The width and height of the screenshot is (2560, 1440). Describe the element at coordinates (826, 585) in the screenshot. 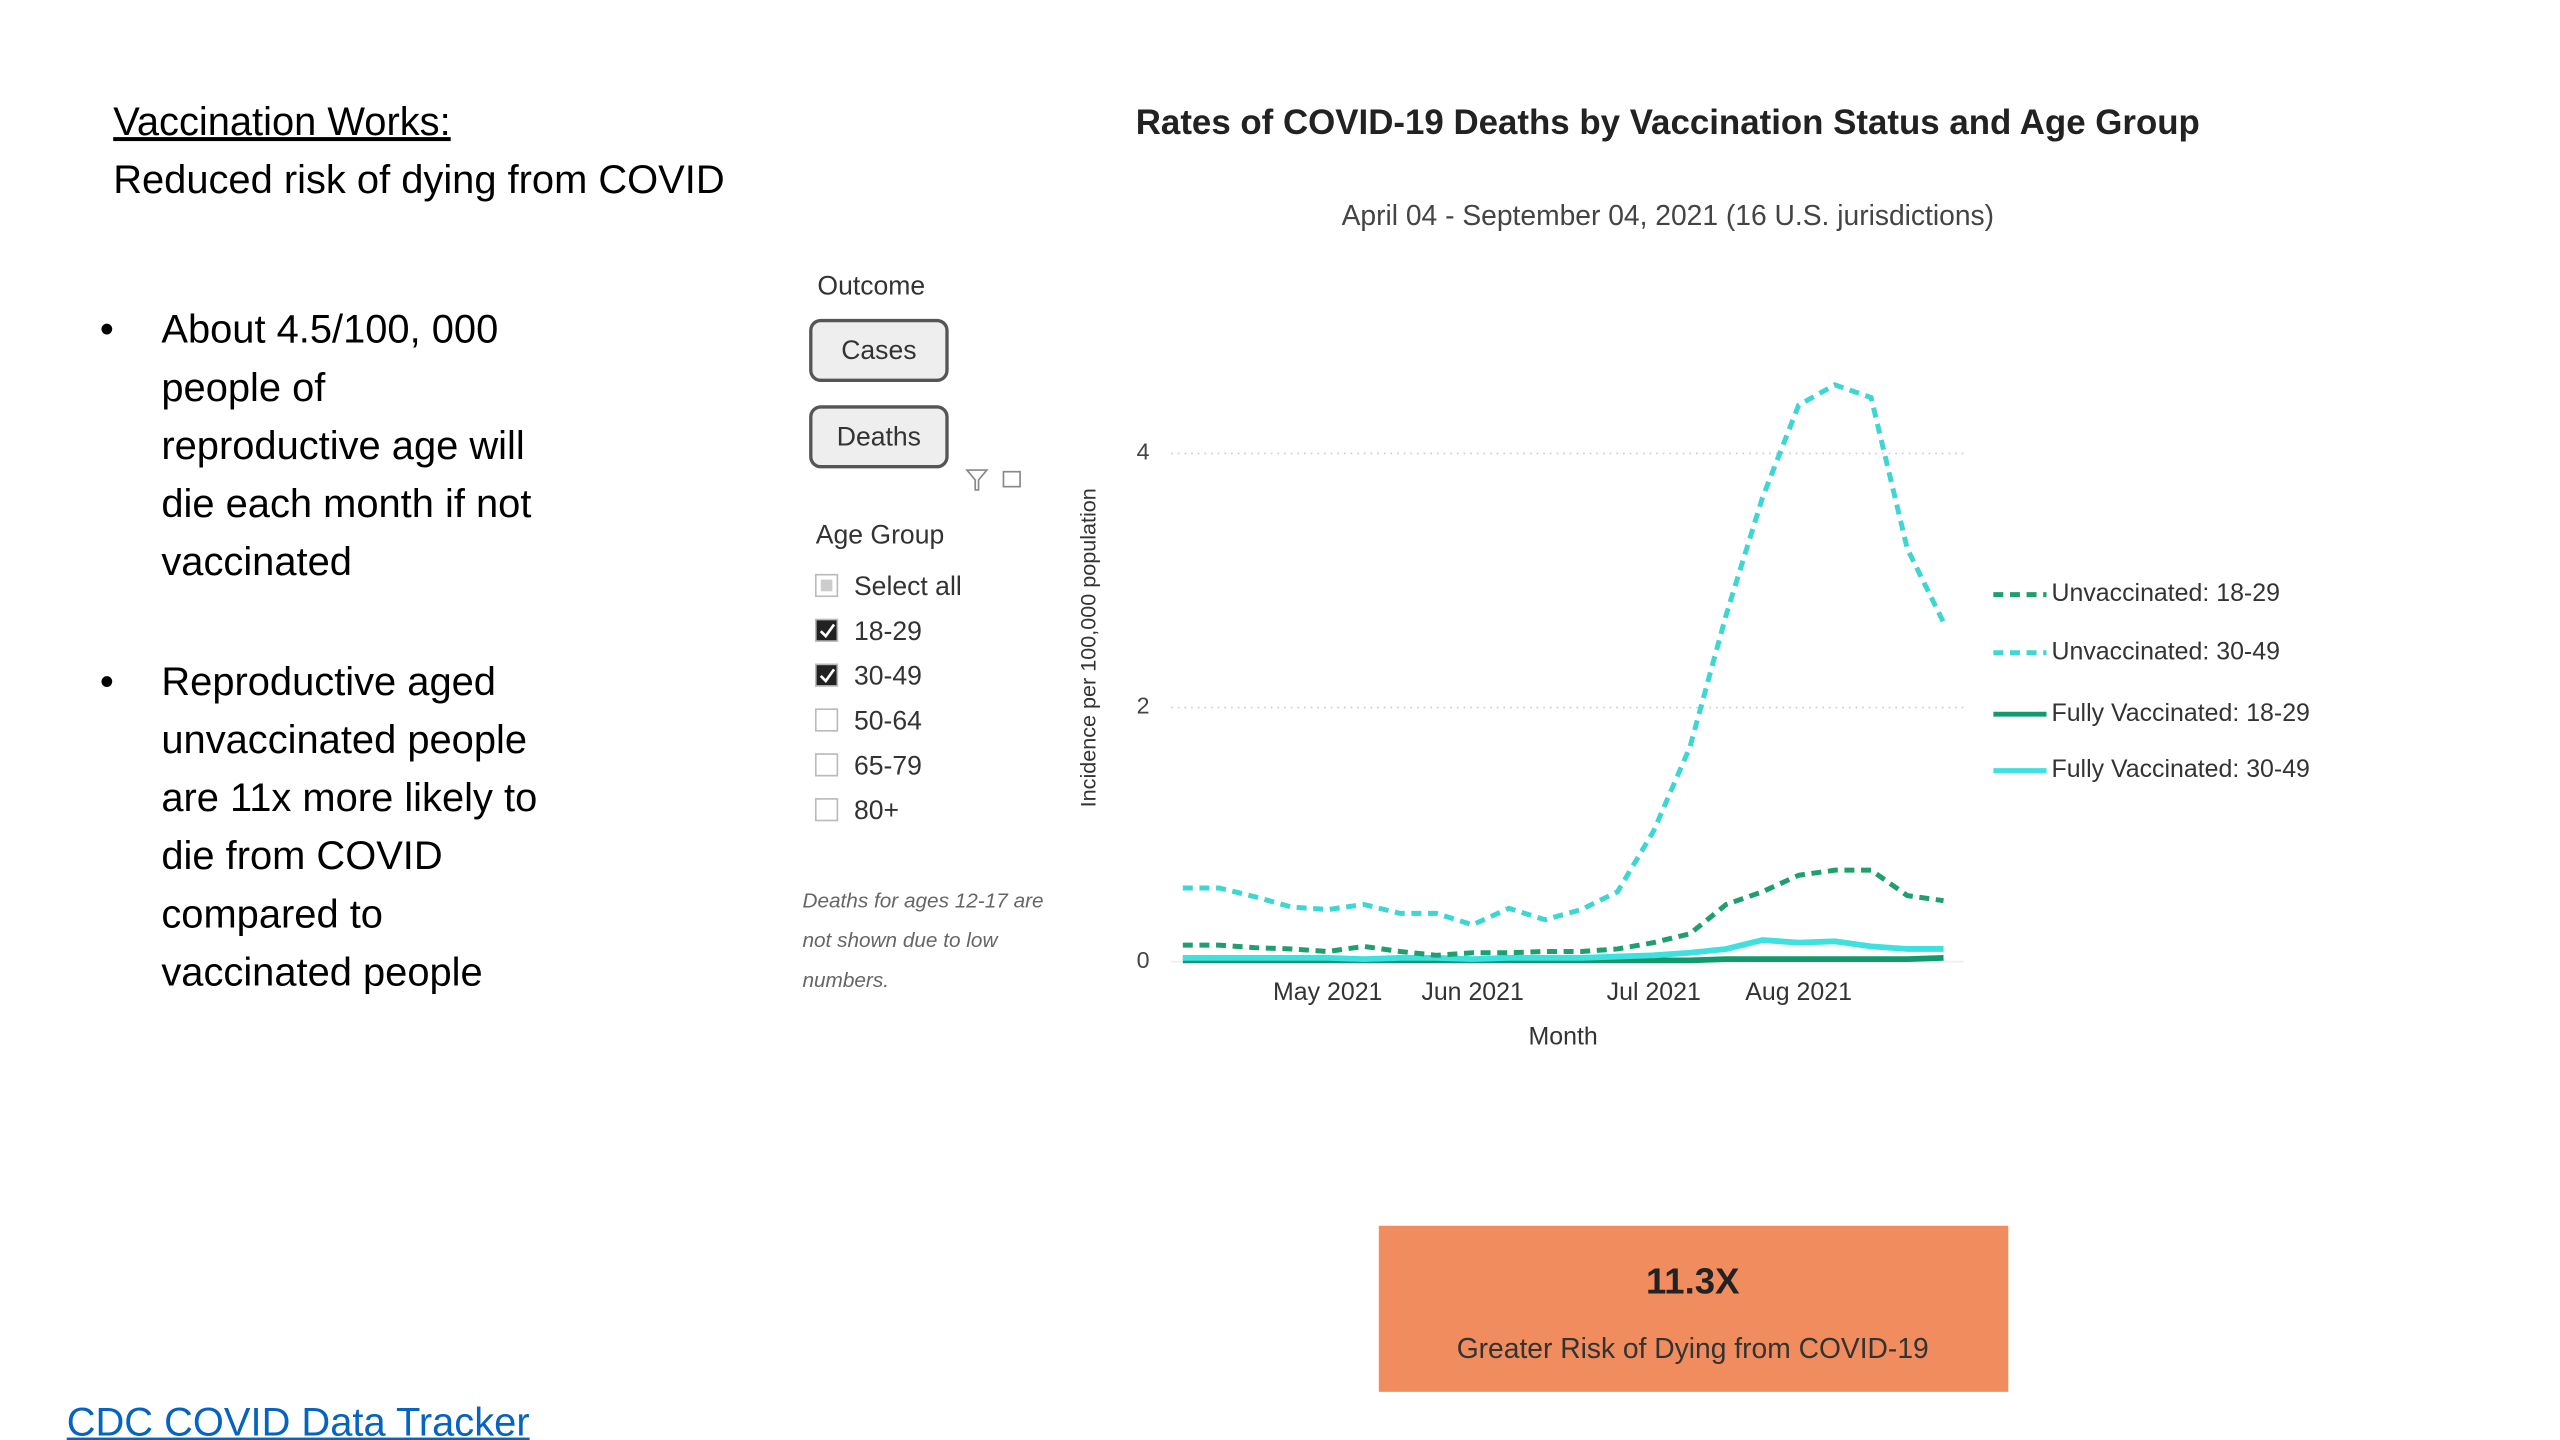

I see `partial-mark` at that location.